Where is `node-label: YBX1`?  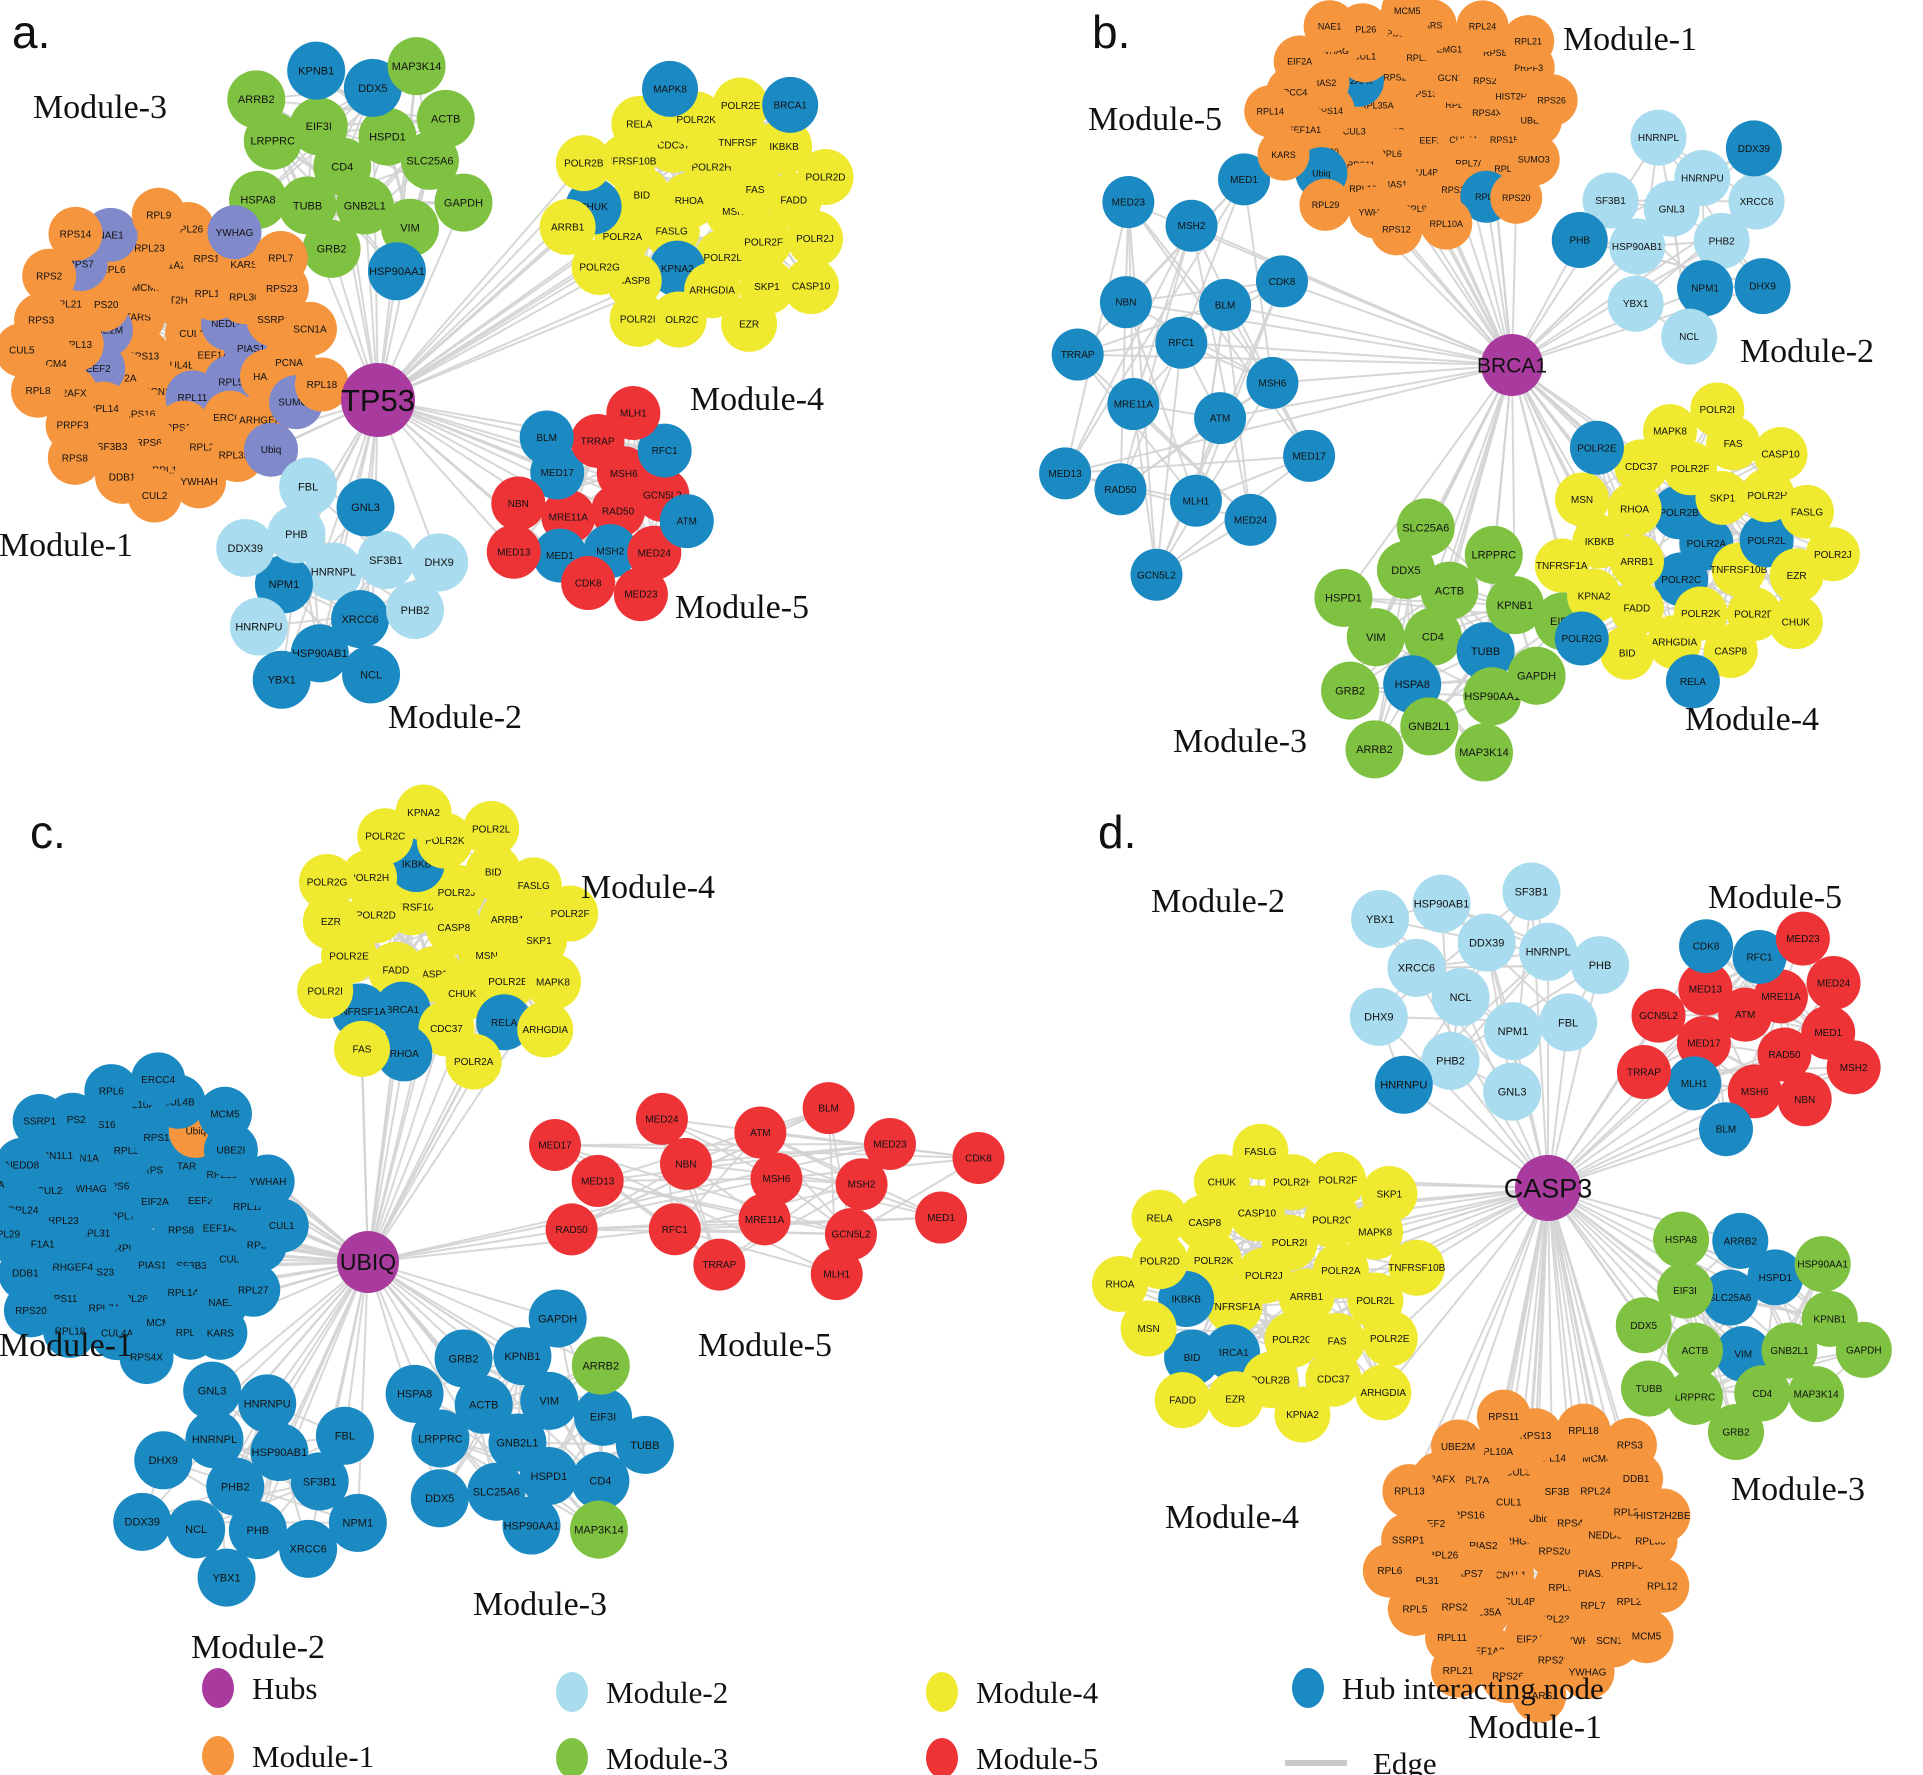
node-label: YBX1 is located at coordinates (1636, 304).